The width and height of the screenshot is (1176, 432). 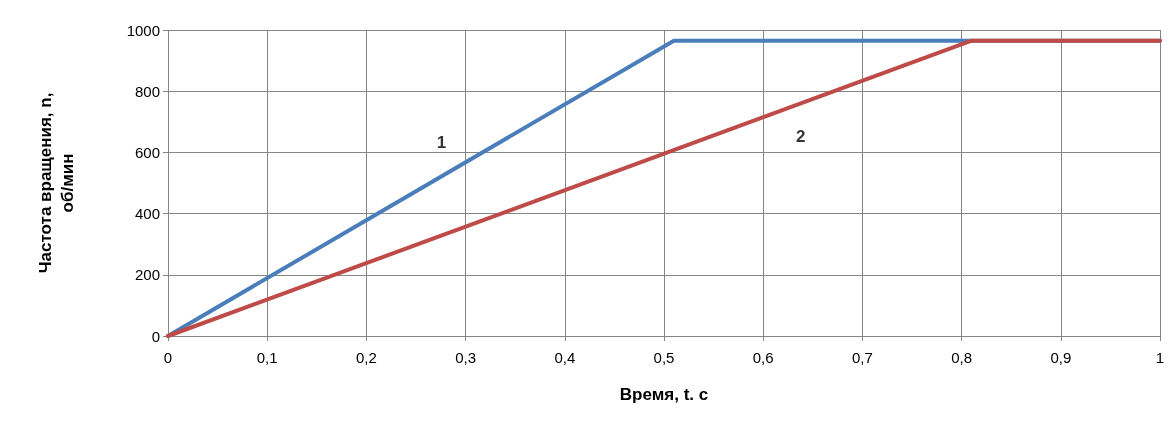 What do you see at coordinates (366, 357) in the screenshot?
I see `x-tick-label: 0,2` at bounding box center [366, 357].